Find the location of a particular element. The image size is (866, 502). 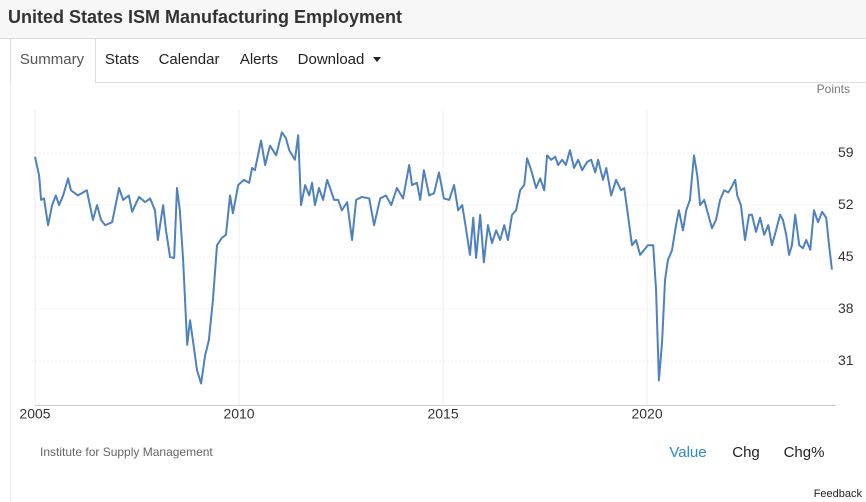

x-tick-label: 2010 is located at coordinates (238, 414).